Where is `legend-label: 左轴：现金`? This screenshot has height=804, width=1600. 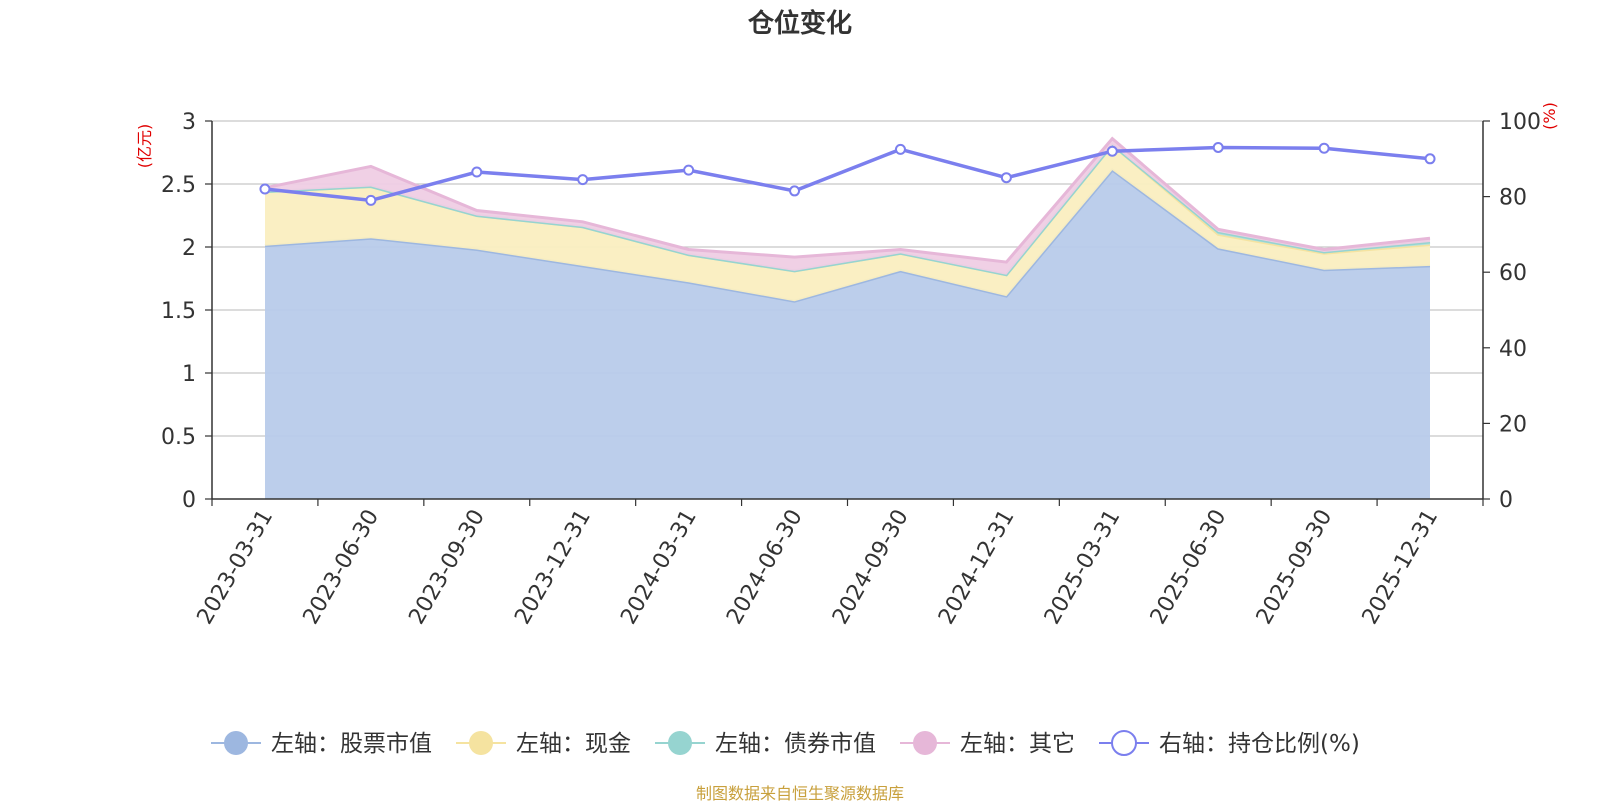 legend-label: 左轴：现金 is located at coordinates (573, 744).